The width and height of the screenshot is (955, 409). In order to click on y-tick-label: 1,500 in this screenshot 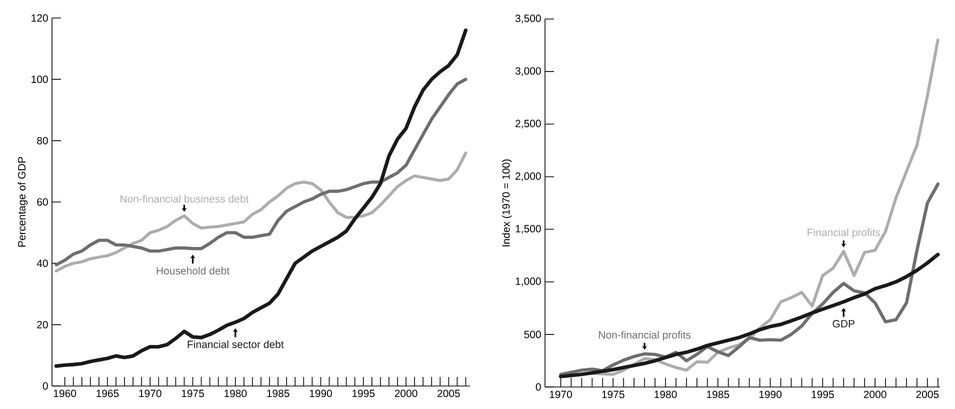, I will do `click(528, 229)`.